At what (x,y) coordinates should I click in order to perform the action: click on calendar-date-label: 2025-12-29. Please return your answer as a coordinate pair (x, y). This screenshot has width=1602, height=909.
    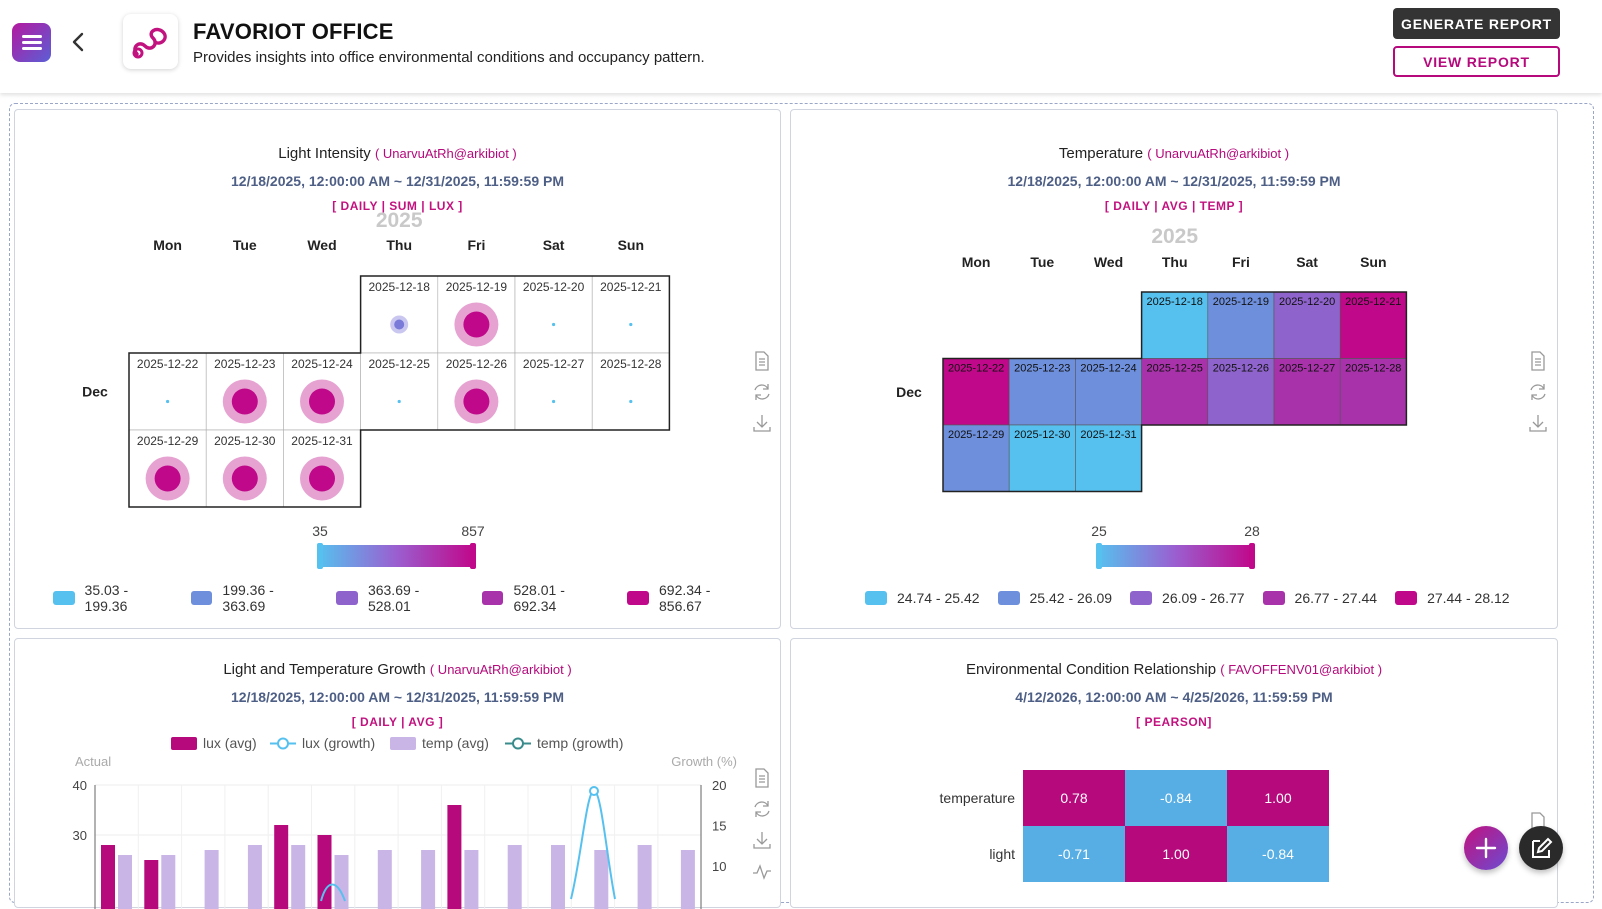
    Looking at the image, I should click on (976, 435).